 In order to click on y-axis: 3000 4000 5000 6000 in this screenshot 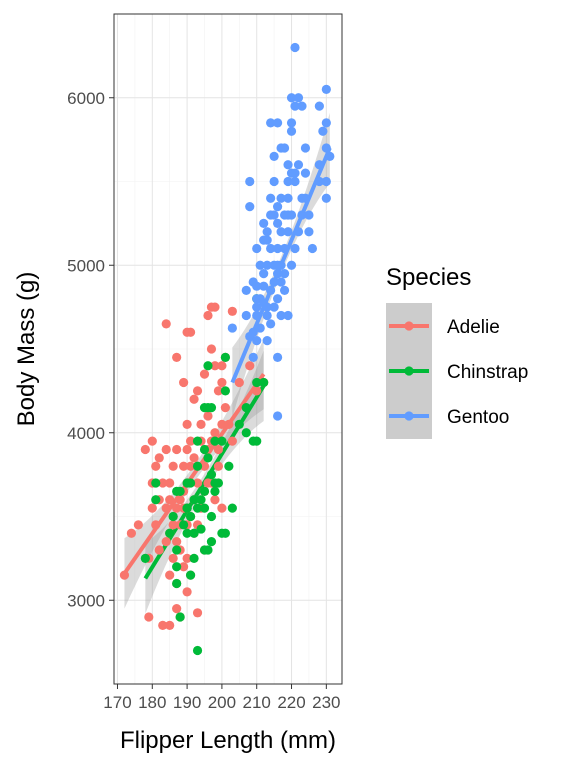, I will do `click(90, 349)`.